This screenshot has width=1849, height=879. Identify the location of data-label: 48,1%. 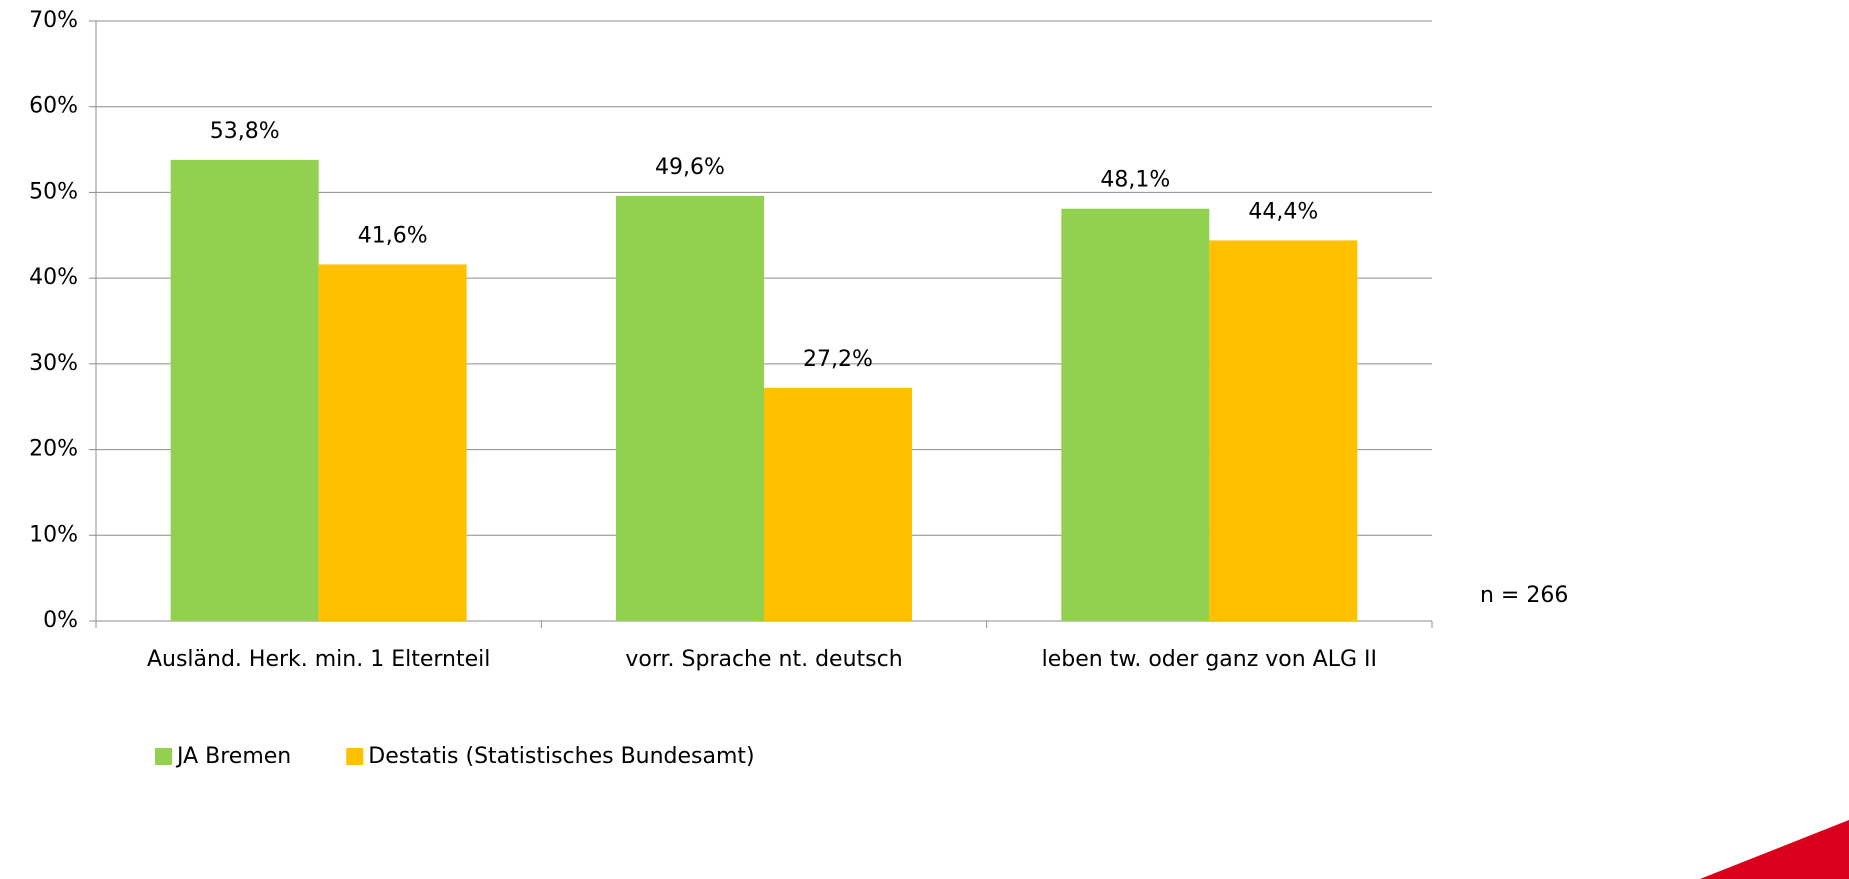
(1135, 180).